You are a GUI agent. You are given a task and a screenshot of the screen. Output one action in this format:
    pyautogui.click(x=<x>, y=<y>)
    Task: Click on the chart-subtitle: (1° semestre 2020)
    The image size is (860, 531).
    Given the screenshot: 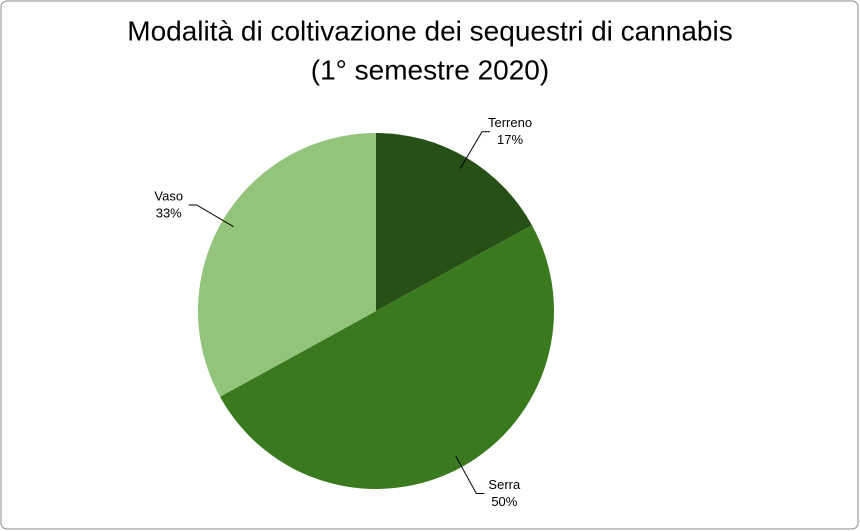 What is the action you would take?
    pyautogui.click(x=430, y=69)
    